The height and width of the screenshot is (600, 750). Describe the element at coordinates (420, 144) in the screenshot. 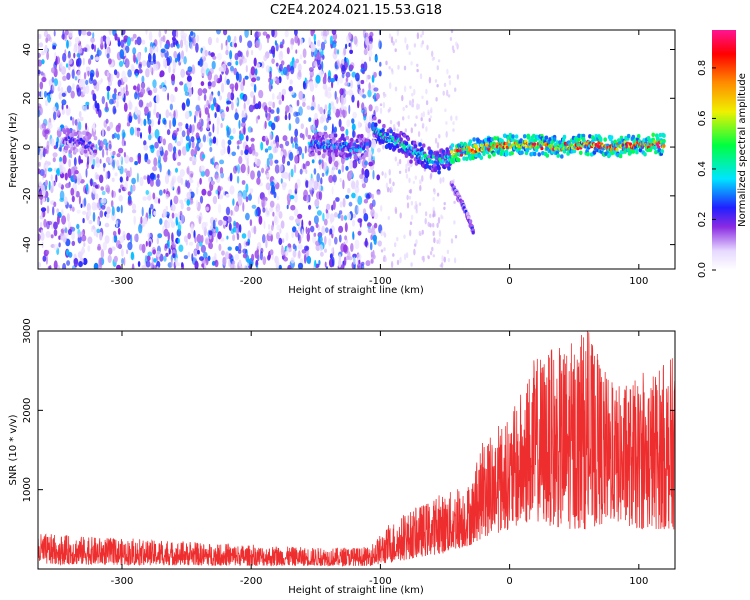

I see `descending-ridge-edge` at that location.